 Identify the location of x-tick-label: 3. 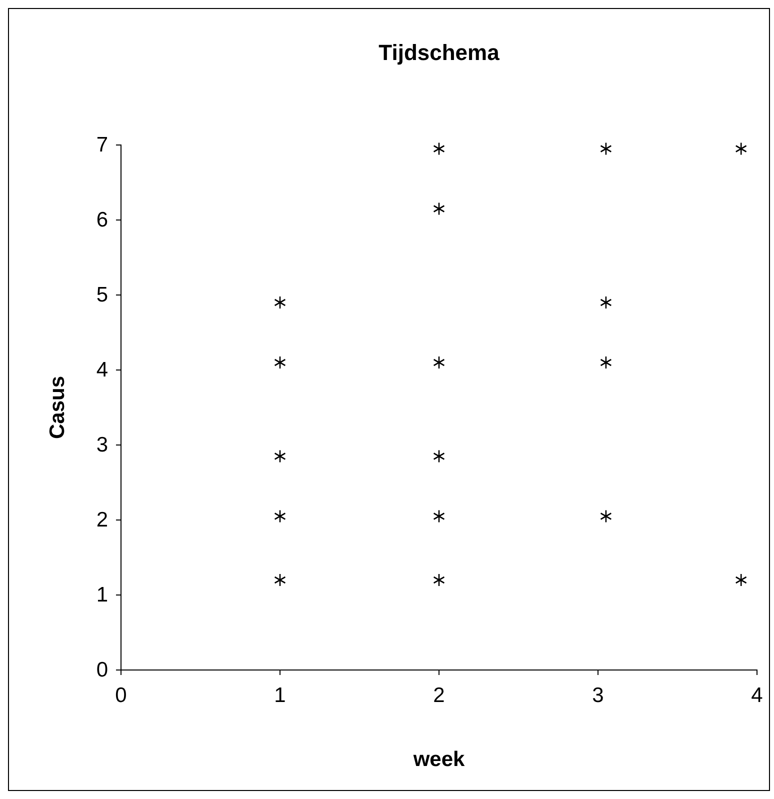
(598, 695).